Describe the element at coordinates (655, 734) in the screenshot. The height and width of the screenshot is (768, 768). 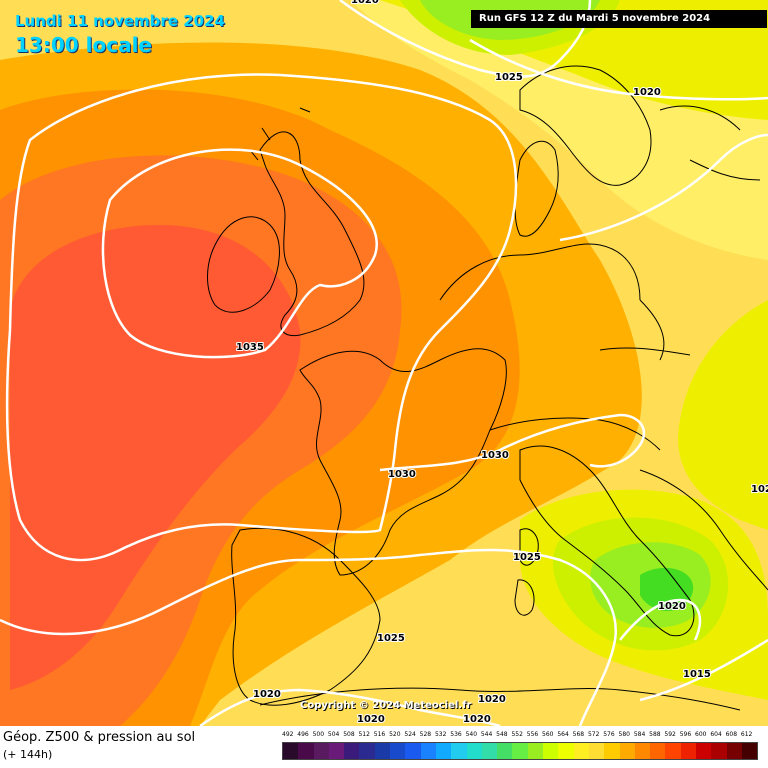
I see `legend-value: 588` at that location.